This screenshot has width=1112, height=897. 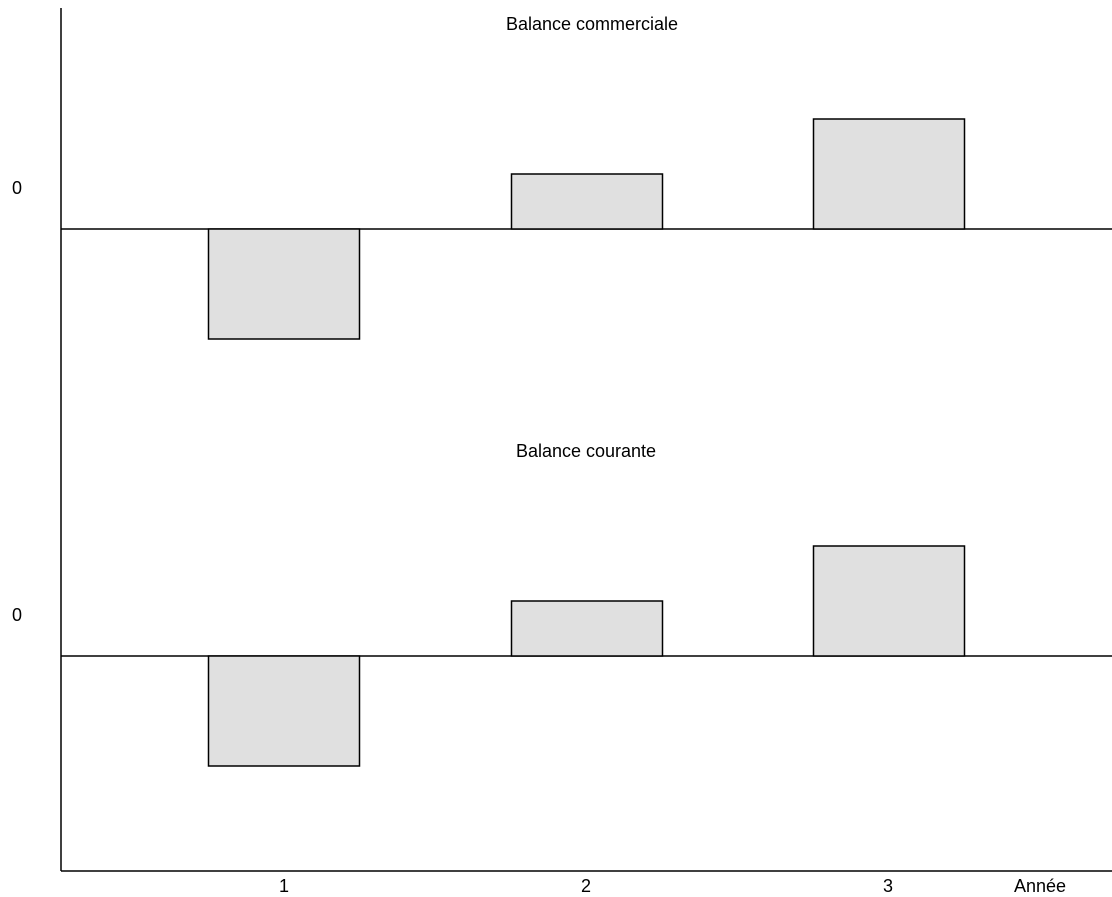 What do you see at coordinates (586, 451) in the screenshot?
I see `panel-title: Balance courante` at bounding box center [586, 451].